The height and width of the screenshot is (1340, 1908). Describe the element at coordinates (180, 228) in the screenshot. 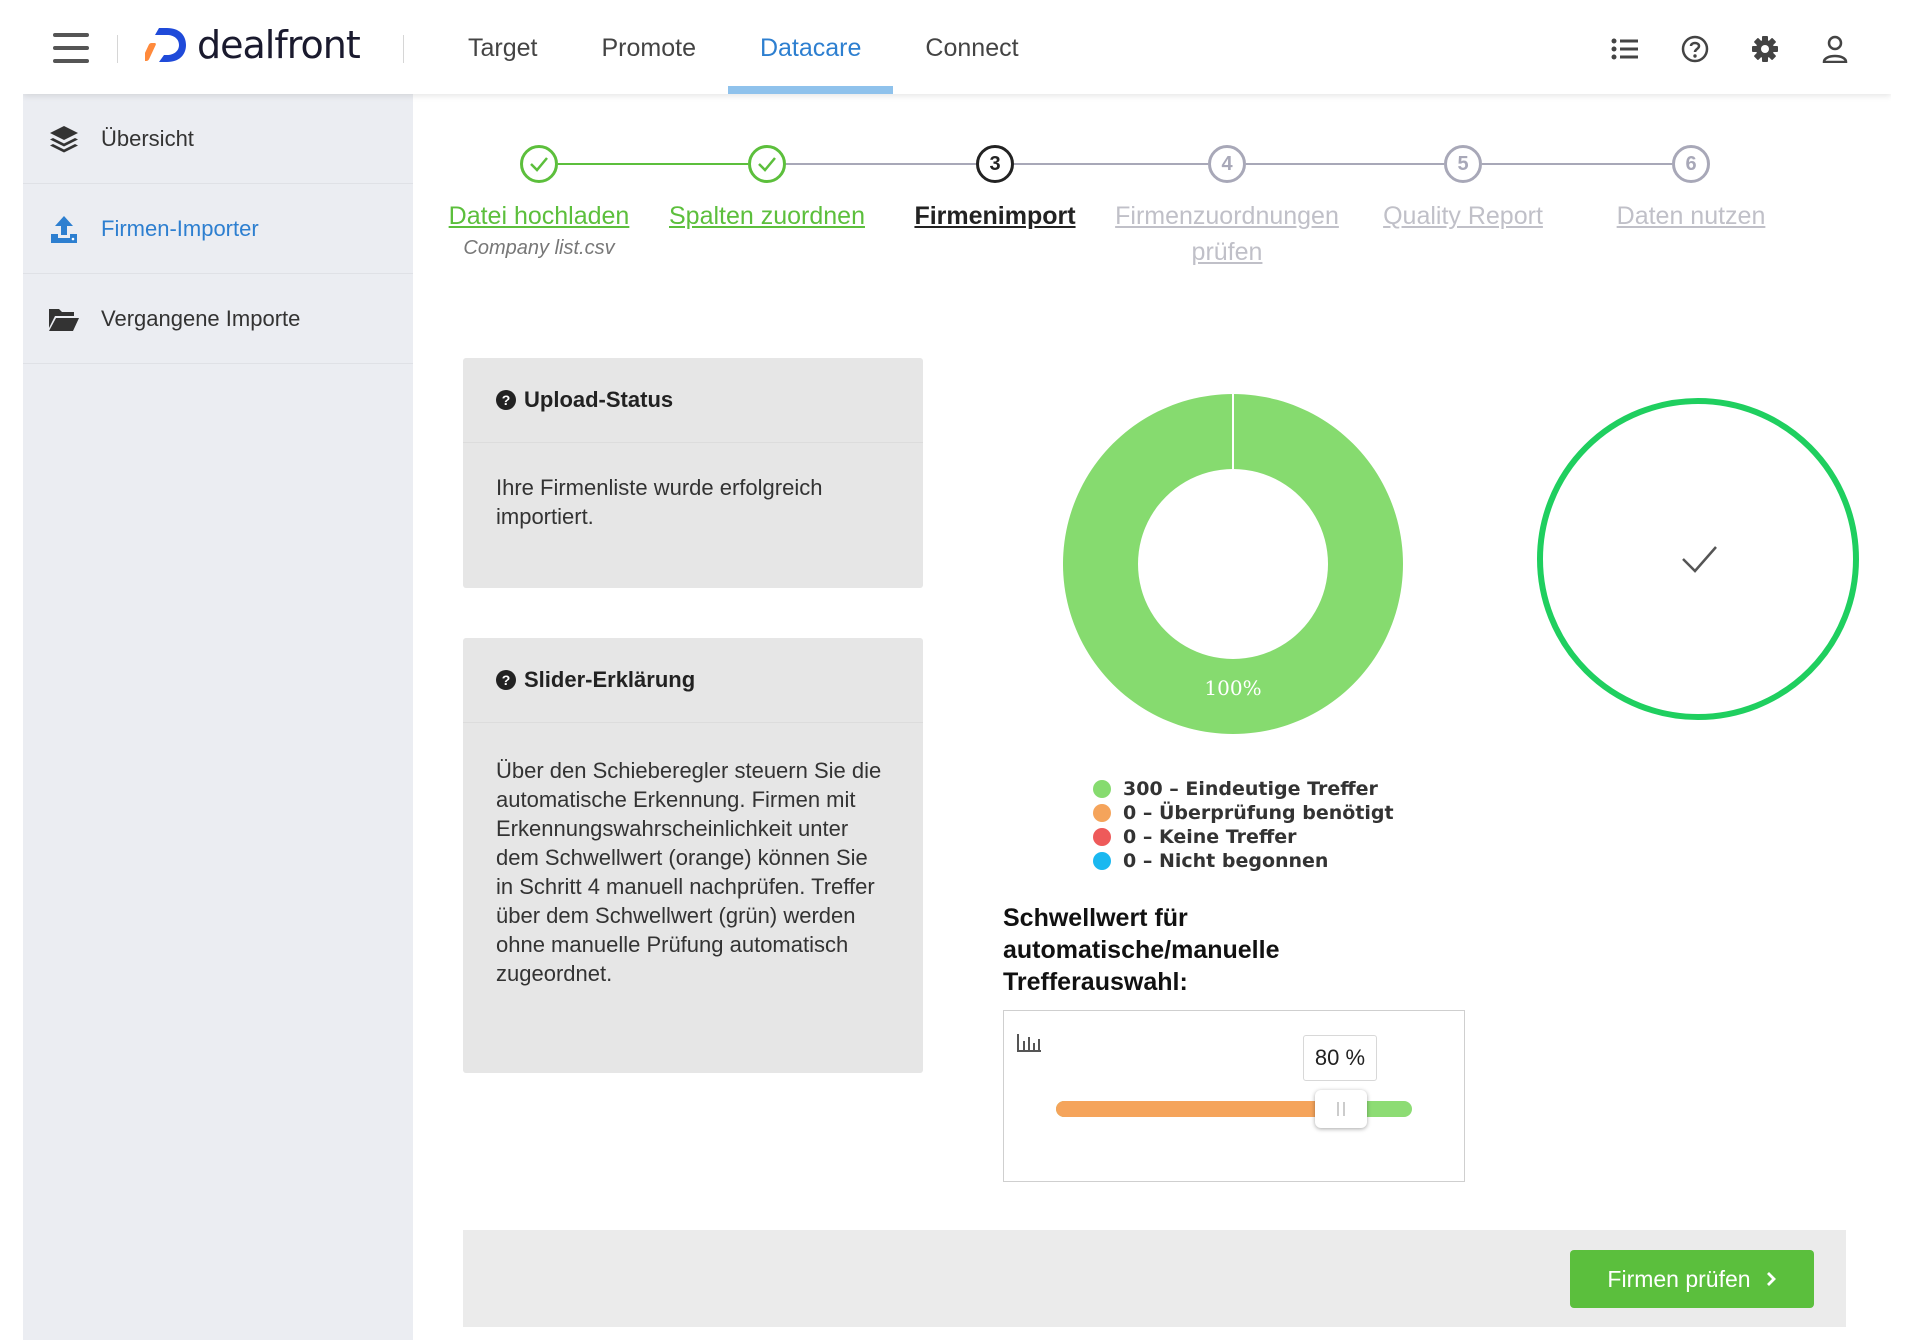

I see `sidebar-item-label: Firmen-Importer` at that location.